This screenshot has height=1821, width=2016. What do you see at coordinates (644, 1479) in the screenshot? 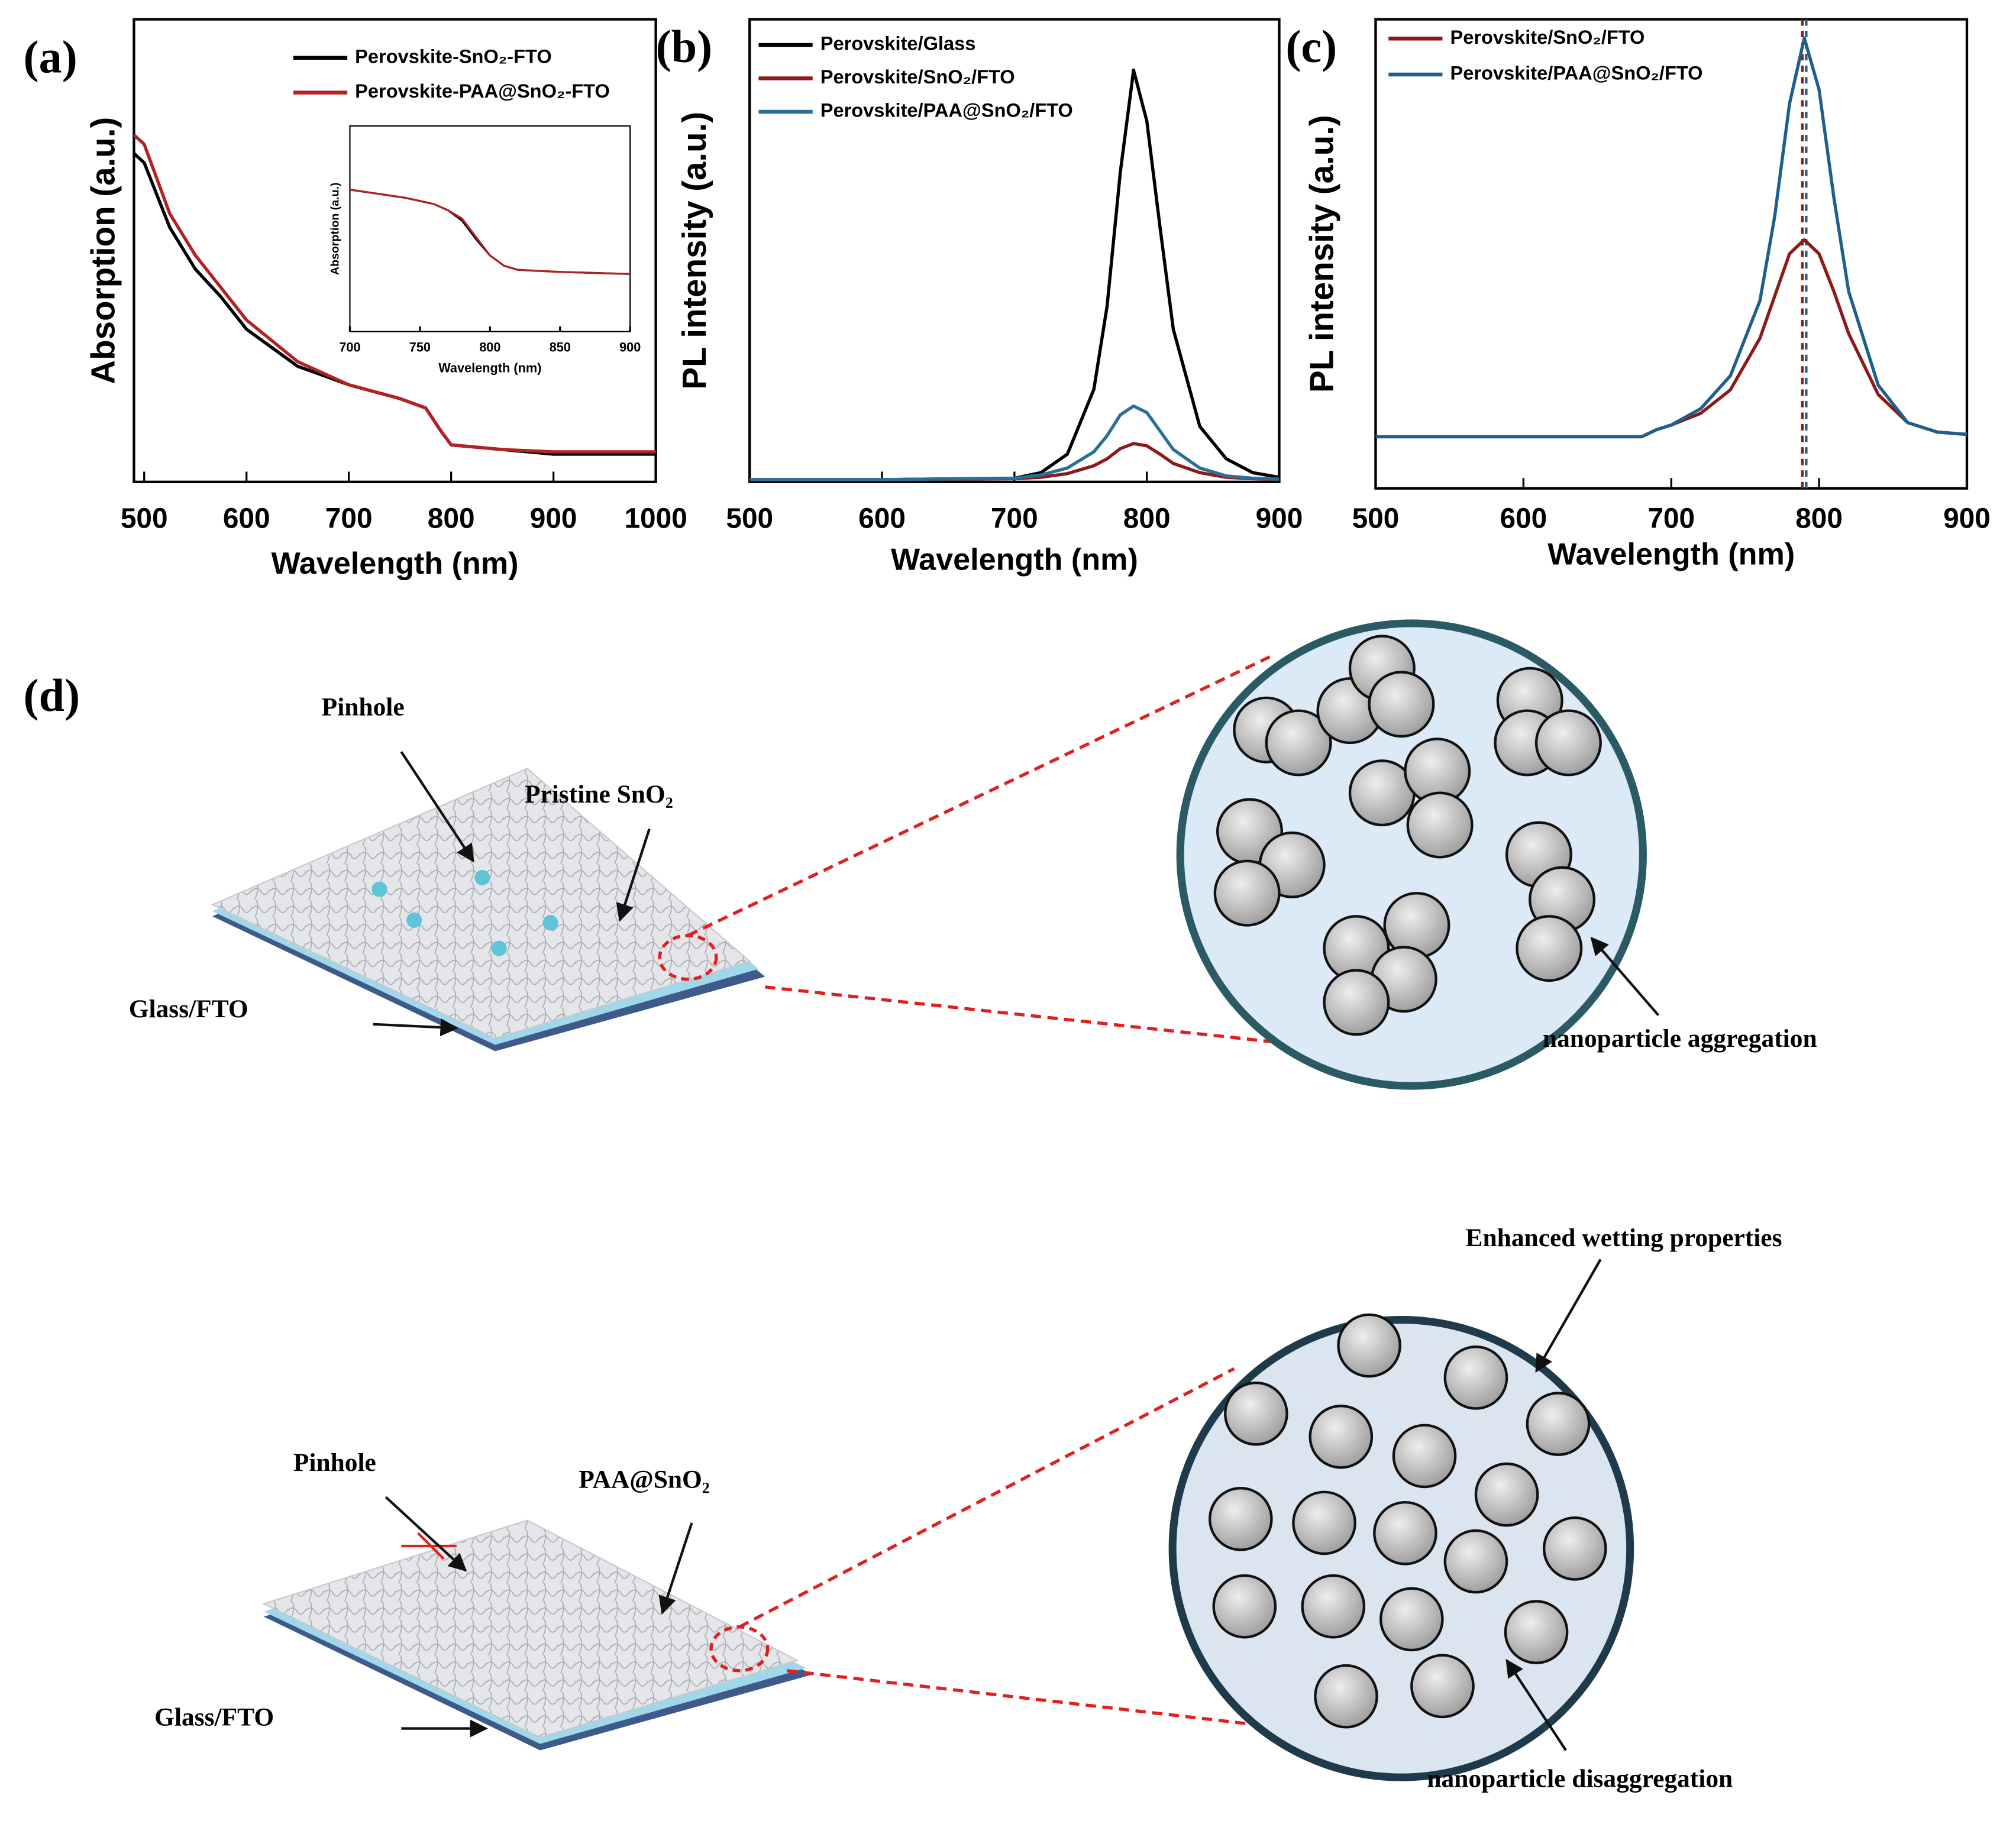
I see `layer-label: PAA@SnO₂` at bounding box center [644, 1479].